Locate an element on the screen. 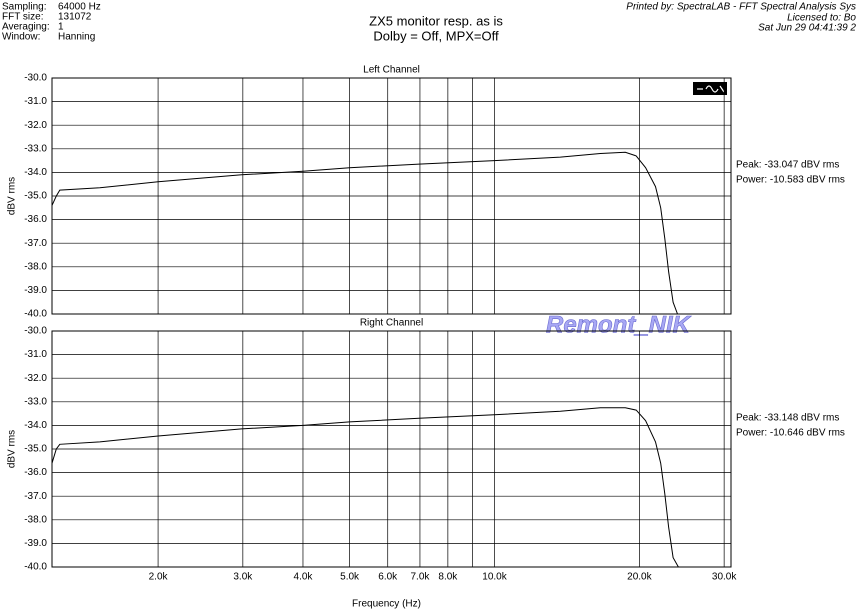  licensed-to: Licensed to: Bo is located at coordinates (821, 18).